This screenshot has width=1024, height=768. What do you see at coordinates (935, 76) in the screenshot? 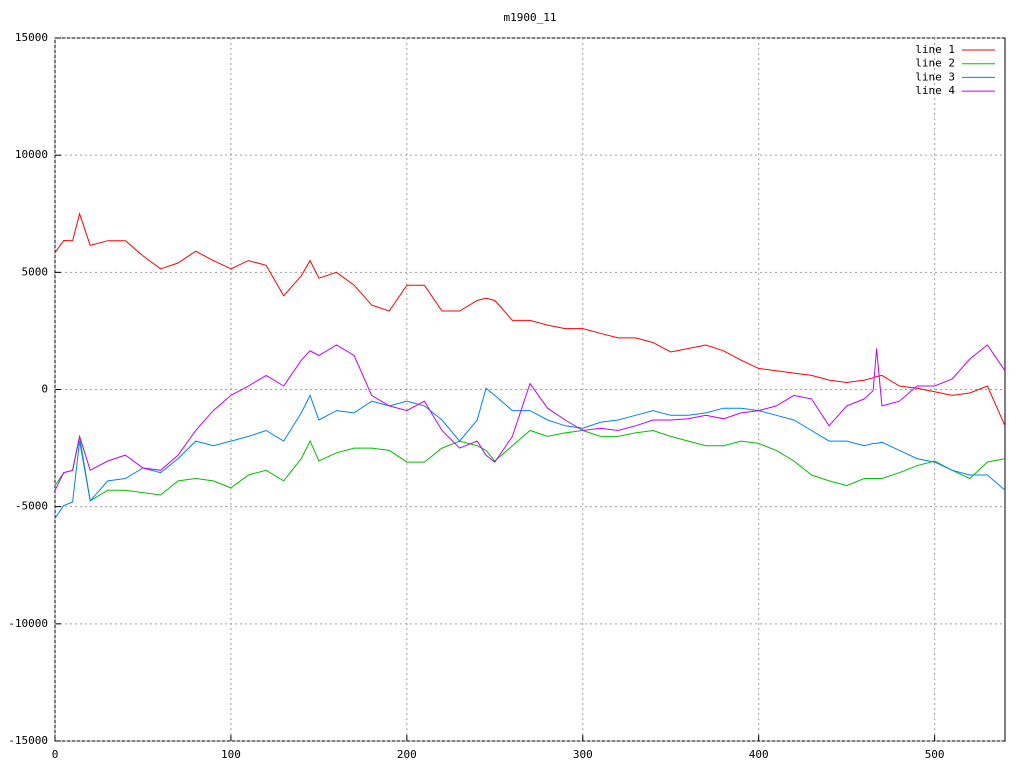
I see `legend-label: line 3` at bounding box center [935, 76].